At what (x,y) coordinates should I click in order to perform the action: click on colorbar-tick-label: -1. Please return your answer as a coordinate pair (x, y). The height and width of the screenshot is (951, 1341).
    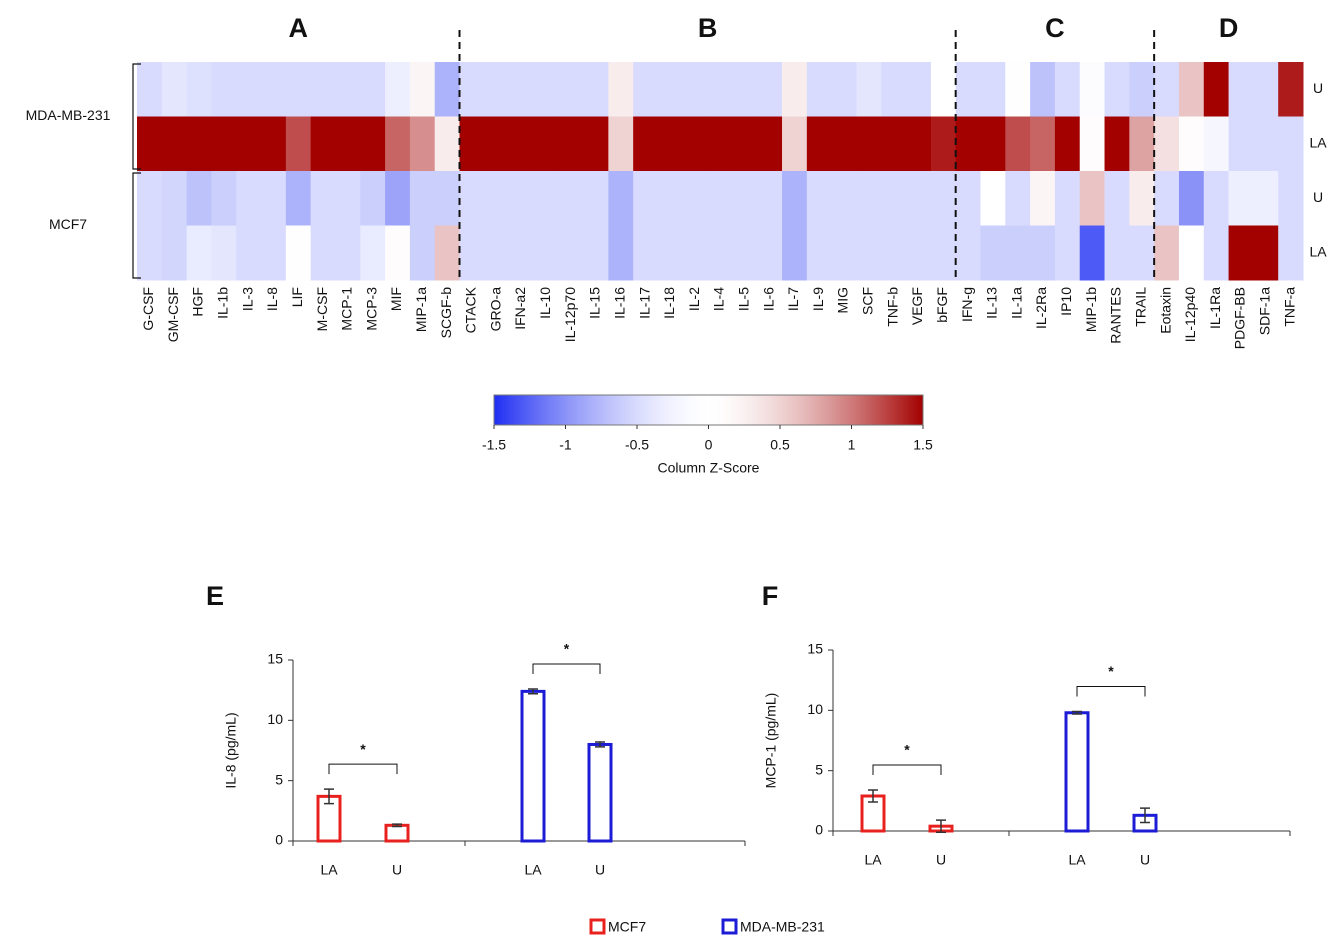
    Looking at the image, I should click on (565, 445).